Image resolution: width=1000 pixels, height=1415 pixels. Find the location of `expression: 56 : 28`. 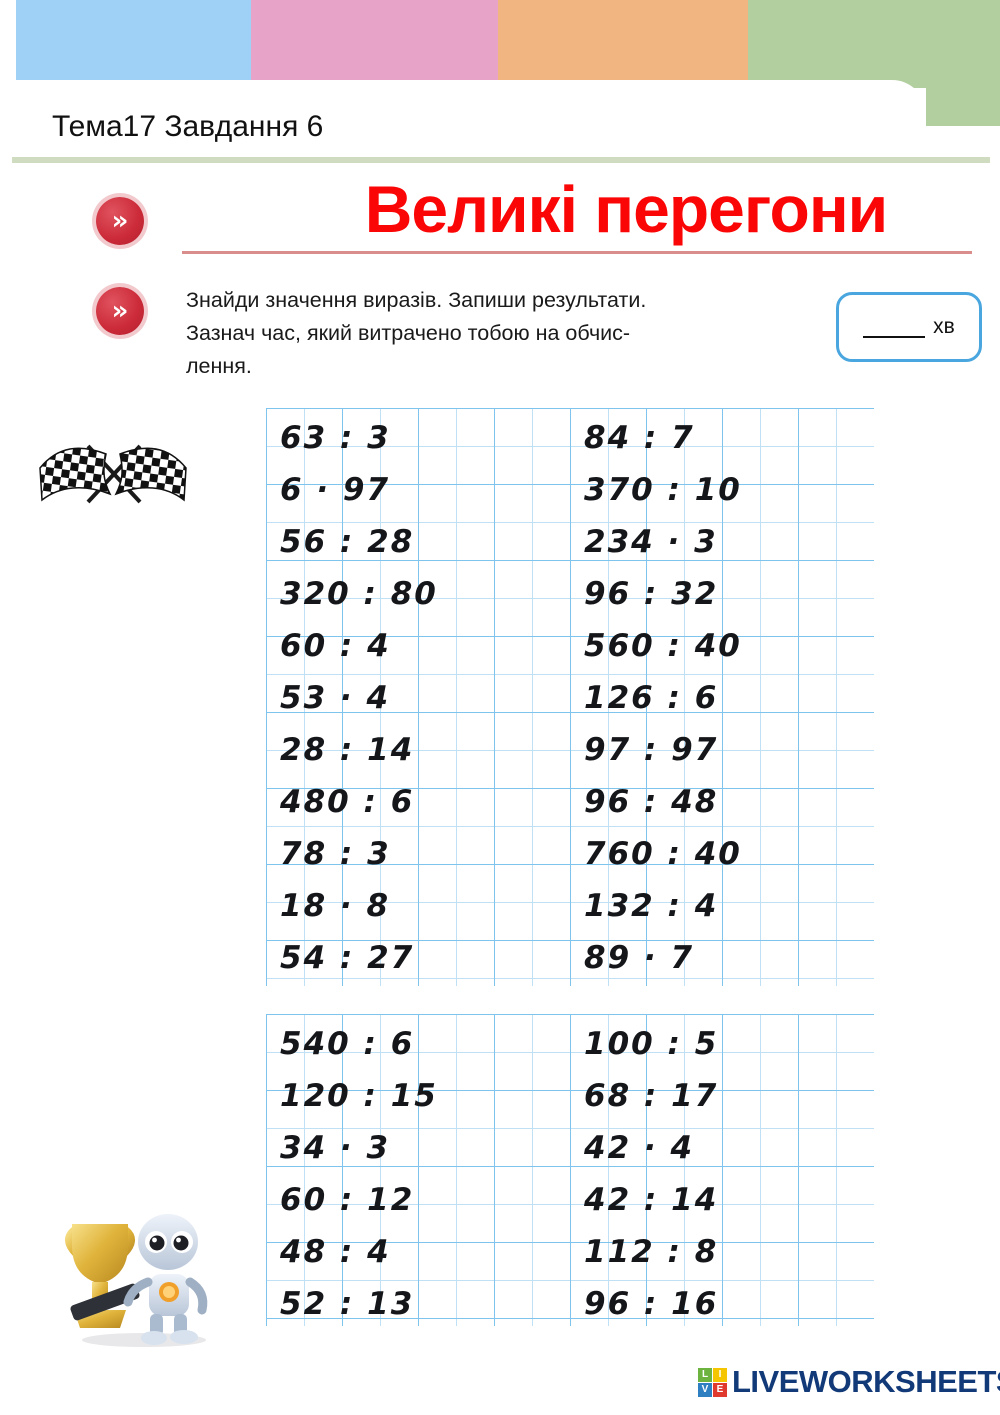

expression: 56 : 28 is located at coordinates (347, 542).